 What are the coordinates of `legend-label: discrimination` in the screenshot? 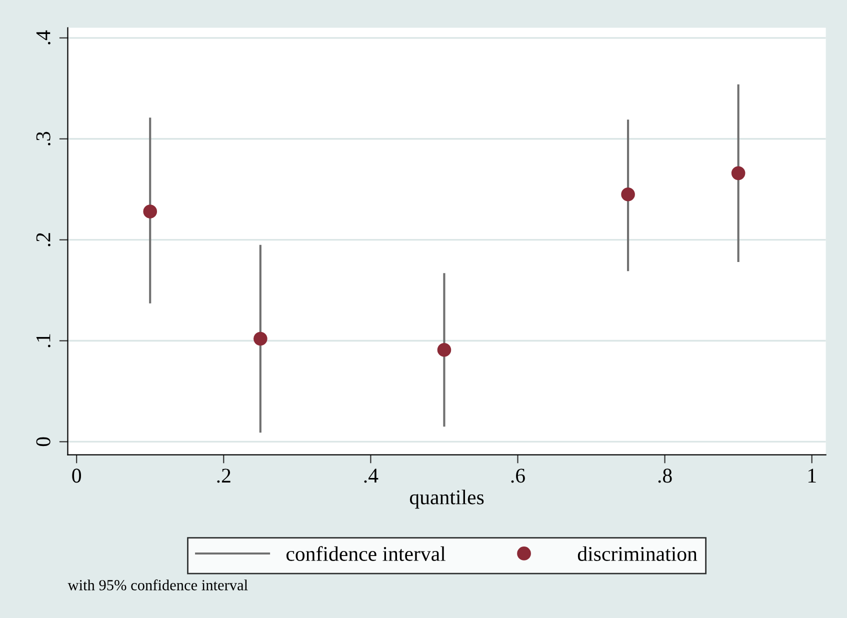 It's located at (638, 553).